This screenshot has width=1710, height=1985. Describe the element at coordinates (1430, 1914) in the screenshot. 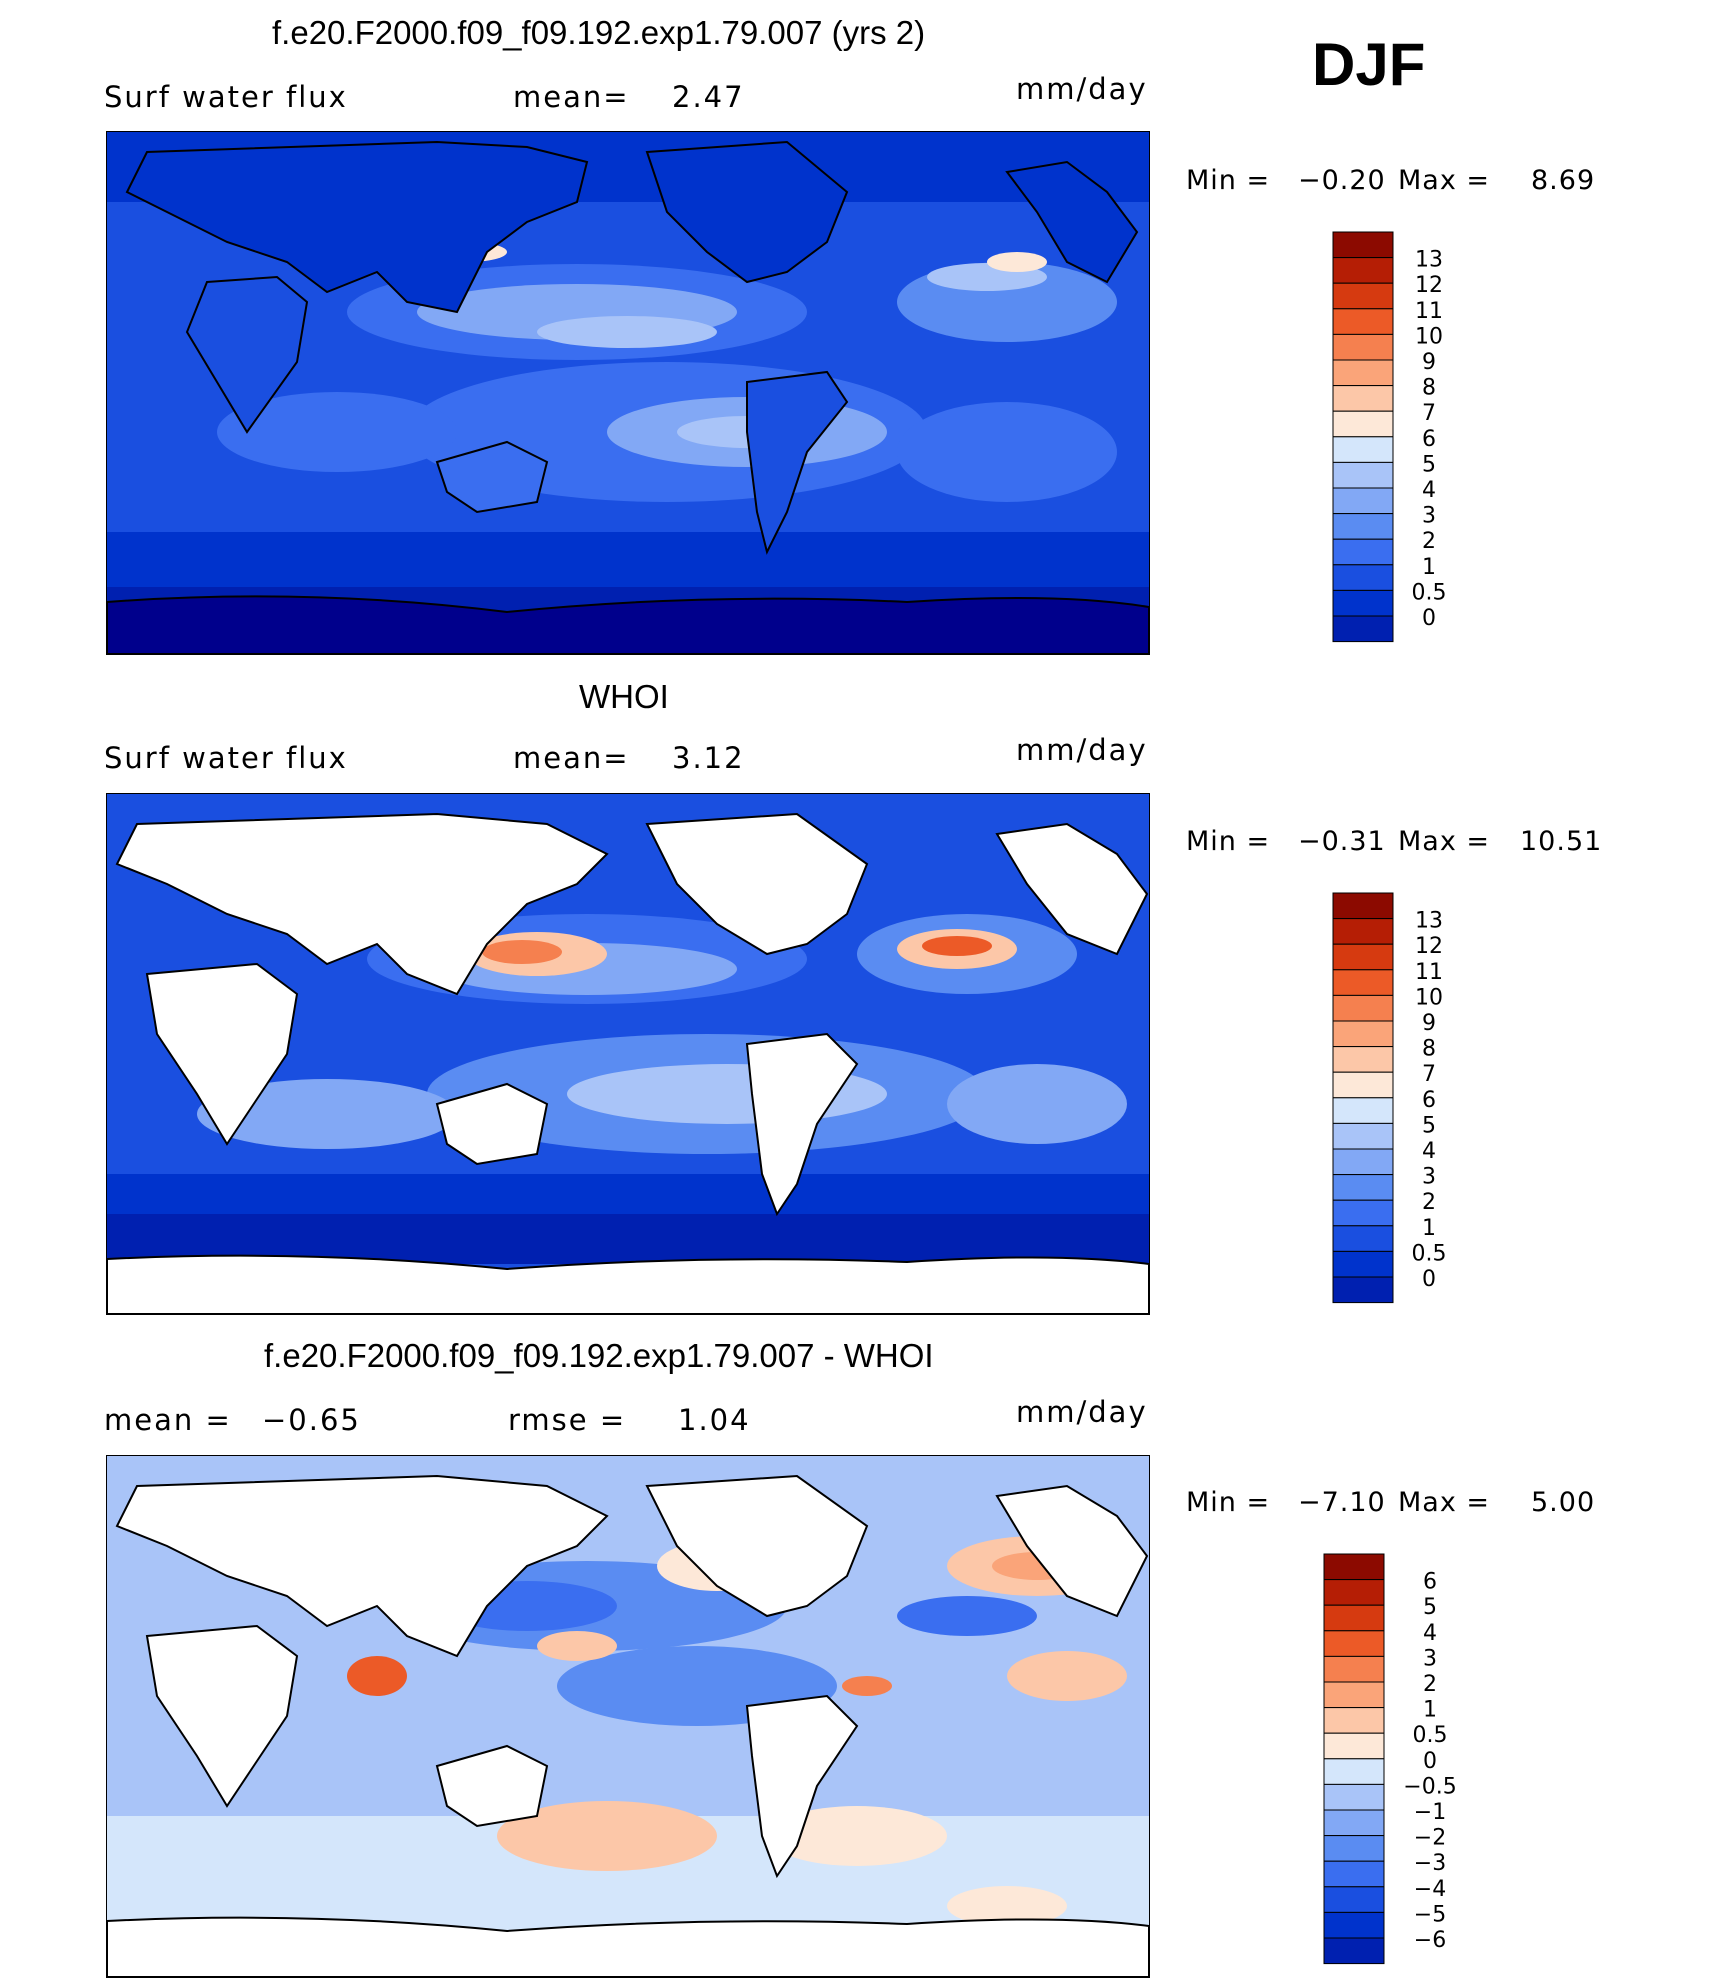

I see `panel3-colorbar-tick-label: −5` at that location.